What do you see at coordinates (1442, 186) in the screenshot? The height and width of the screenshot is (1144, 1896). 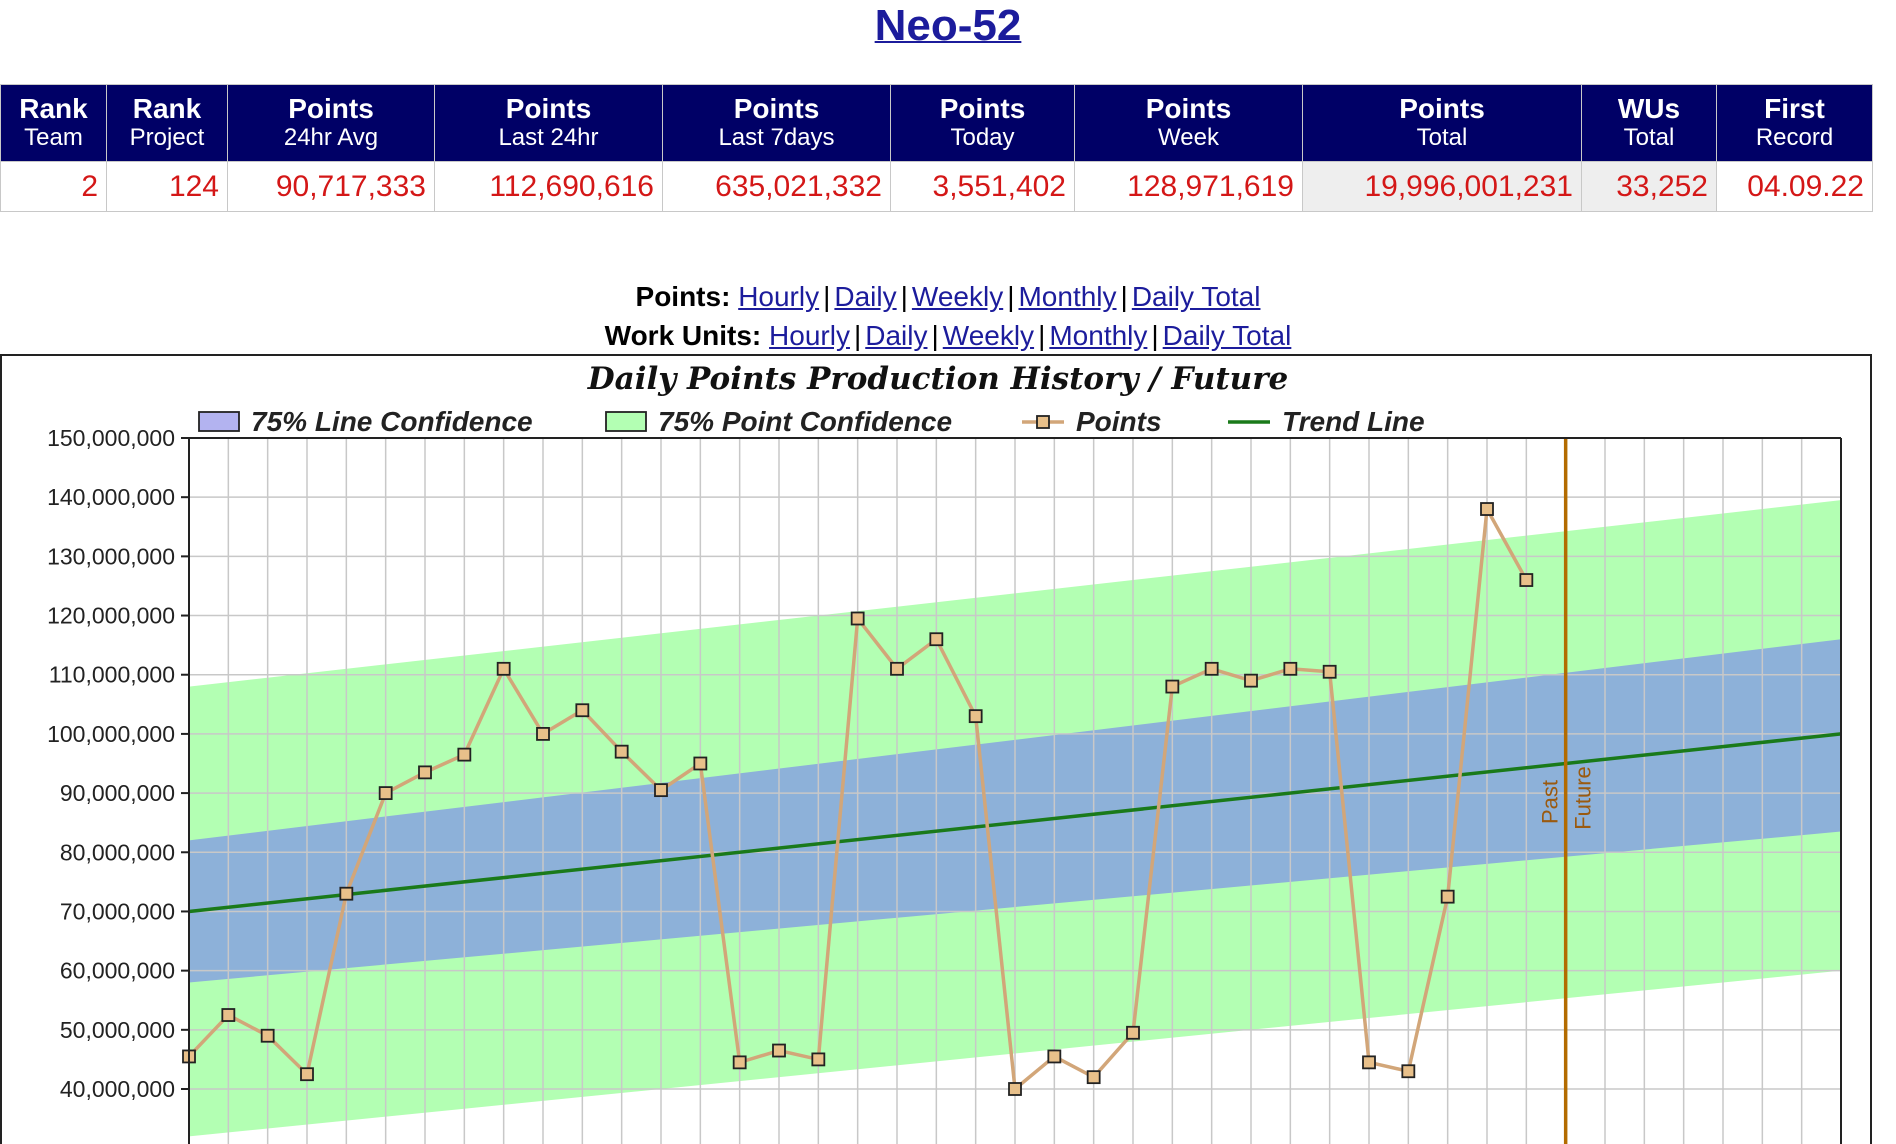 I see `points-total-value: 19,996,001,231` at bounding box center [1442, 186].